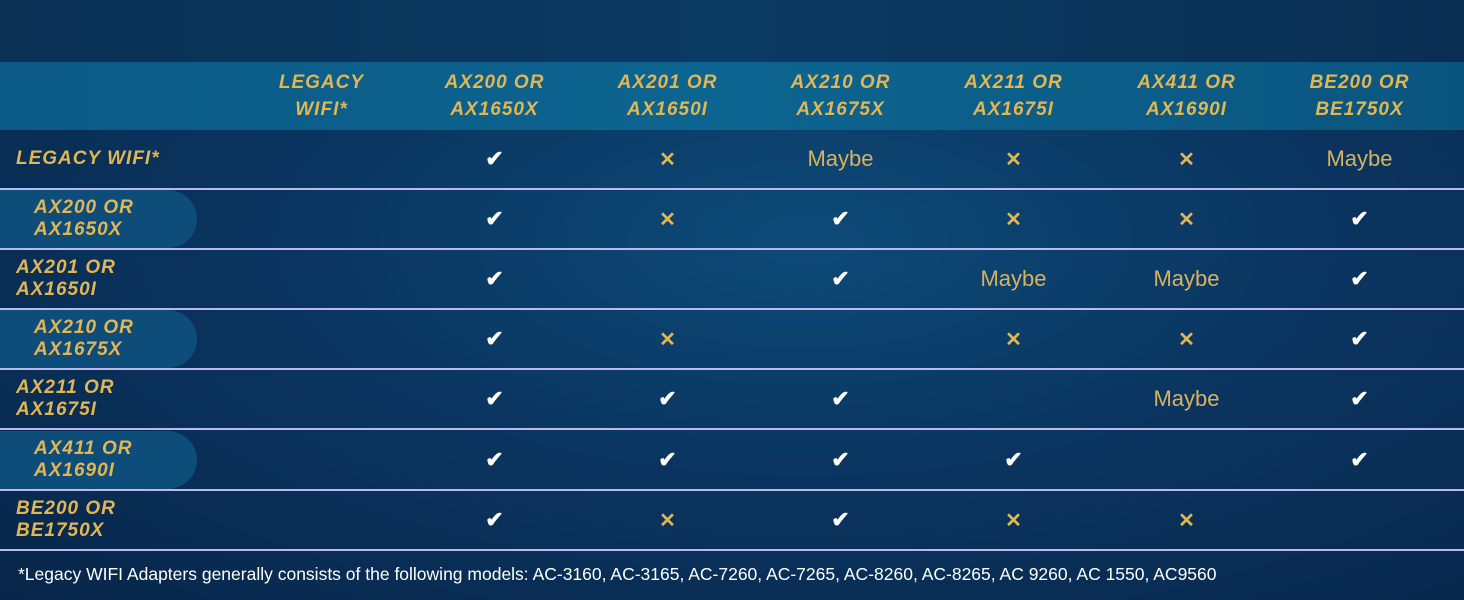 Image resolution: width=1464 pixels, height=600 pixels. Describe the element at coordinates (84, 338) in the screenshot. I see `row-label: AX210 OR AX1675X` at that location.